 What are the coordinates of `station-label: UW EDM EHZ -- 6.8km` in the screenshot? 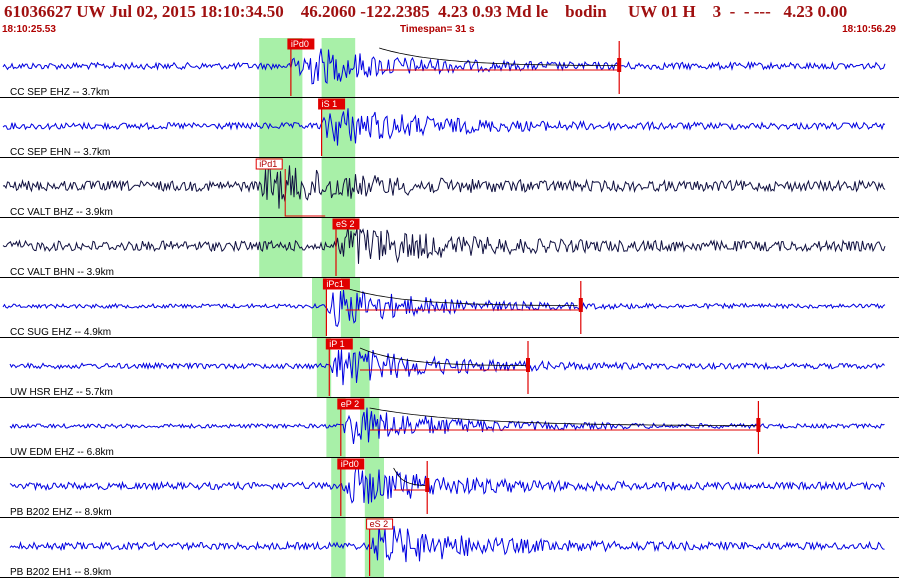 It's located at (62, 452).